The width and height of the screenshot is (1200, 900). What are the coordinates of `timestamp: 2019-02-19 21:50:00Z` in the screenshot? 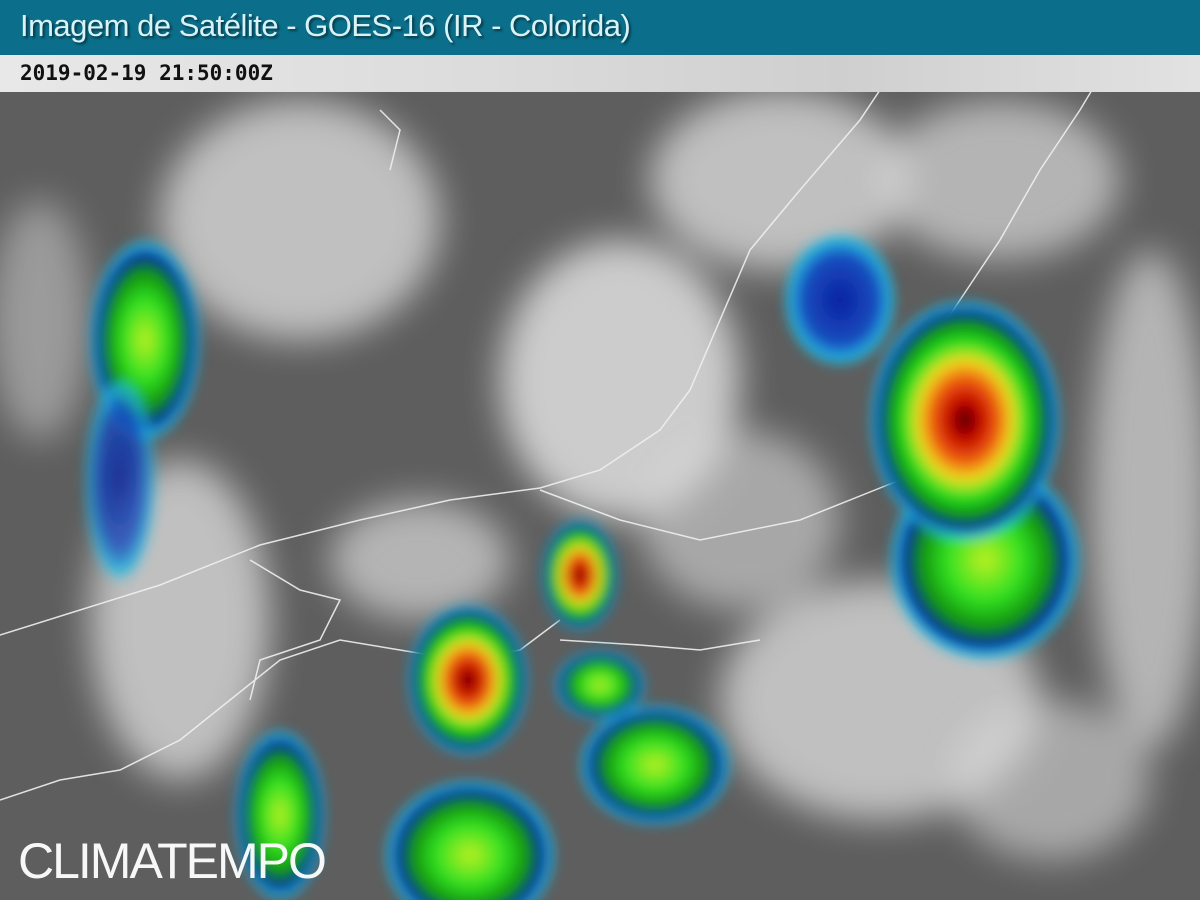 It's located at (146, 73).